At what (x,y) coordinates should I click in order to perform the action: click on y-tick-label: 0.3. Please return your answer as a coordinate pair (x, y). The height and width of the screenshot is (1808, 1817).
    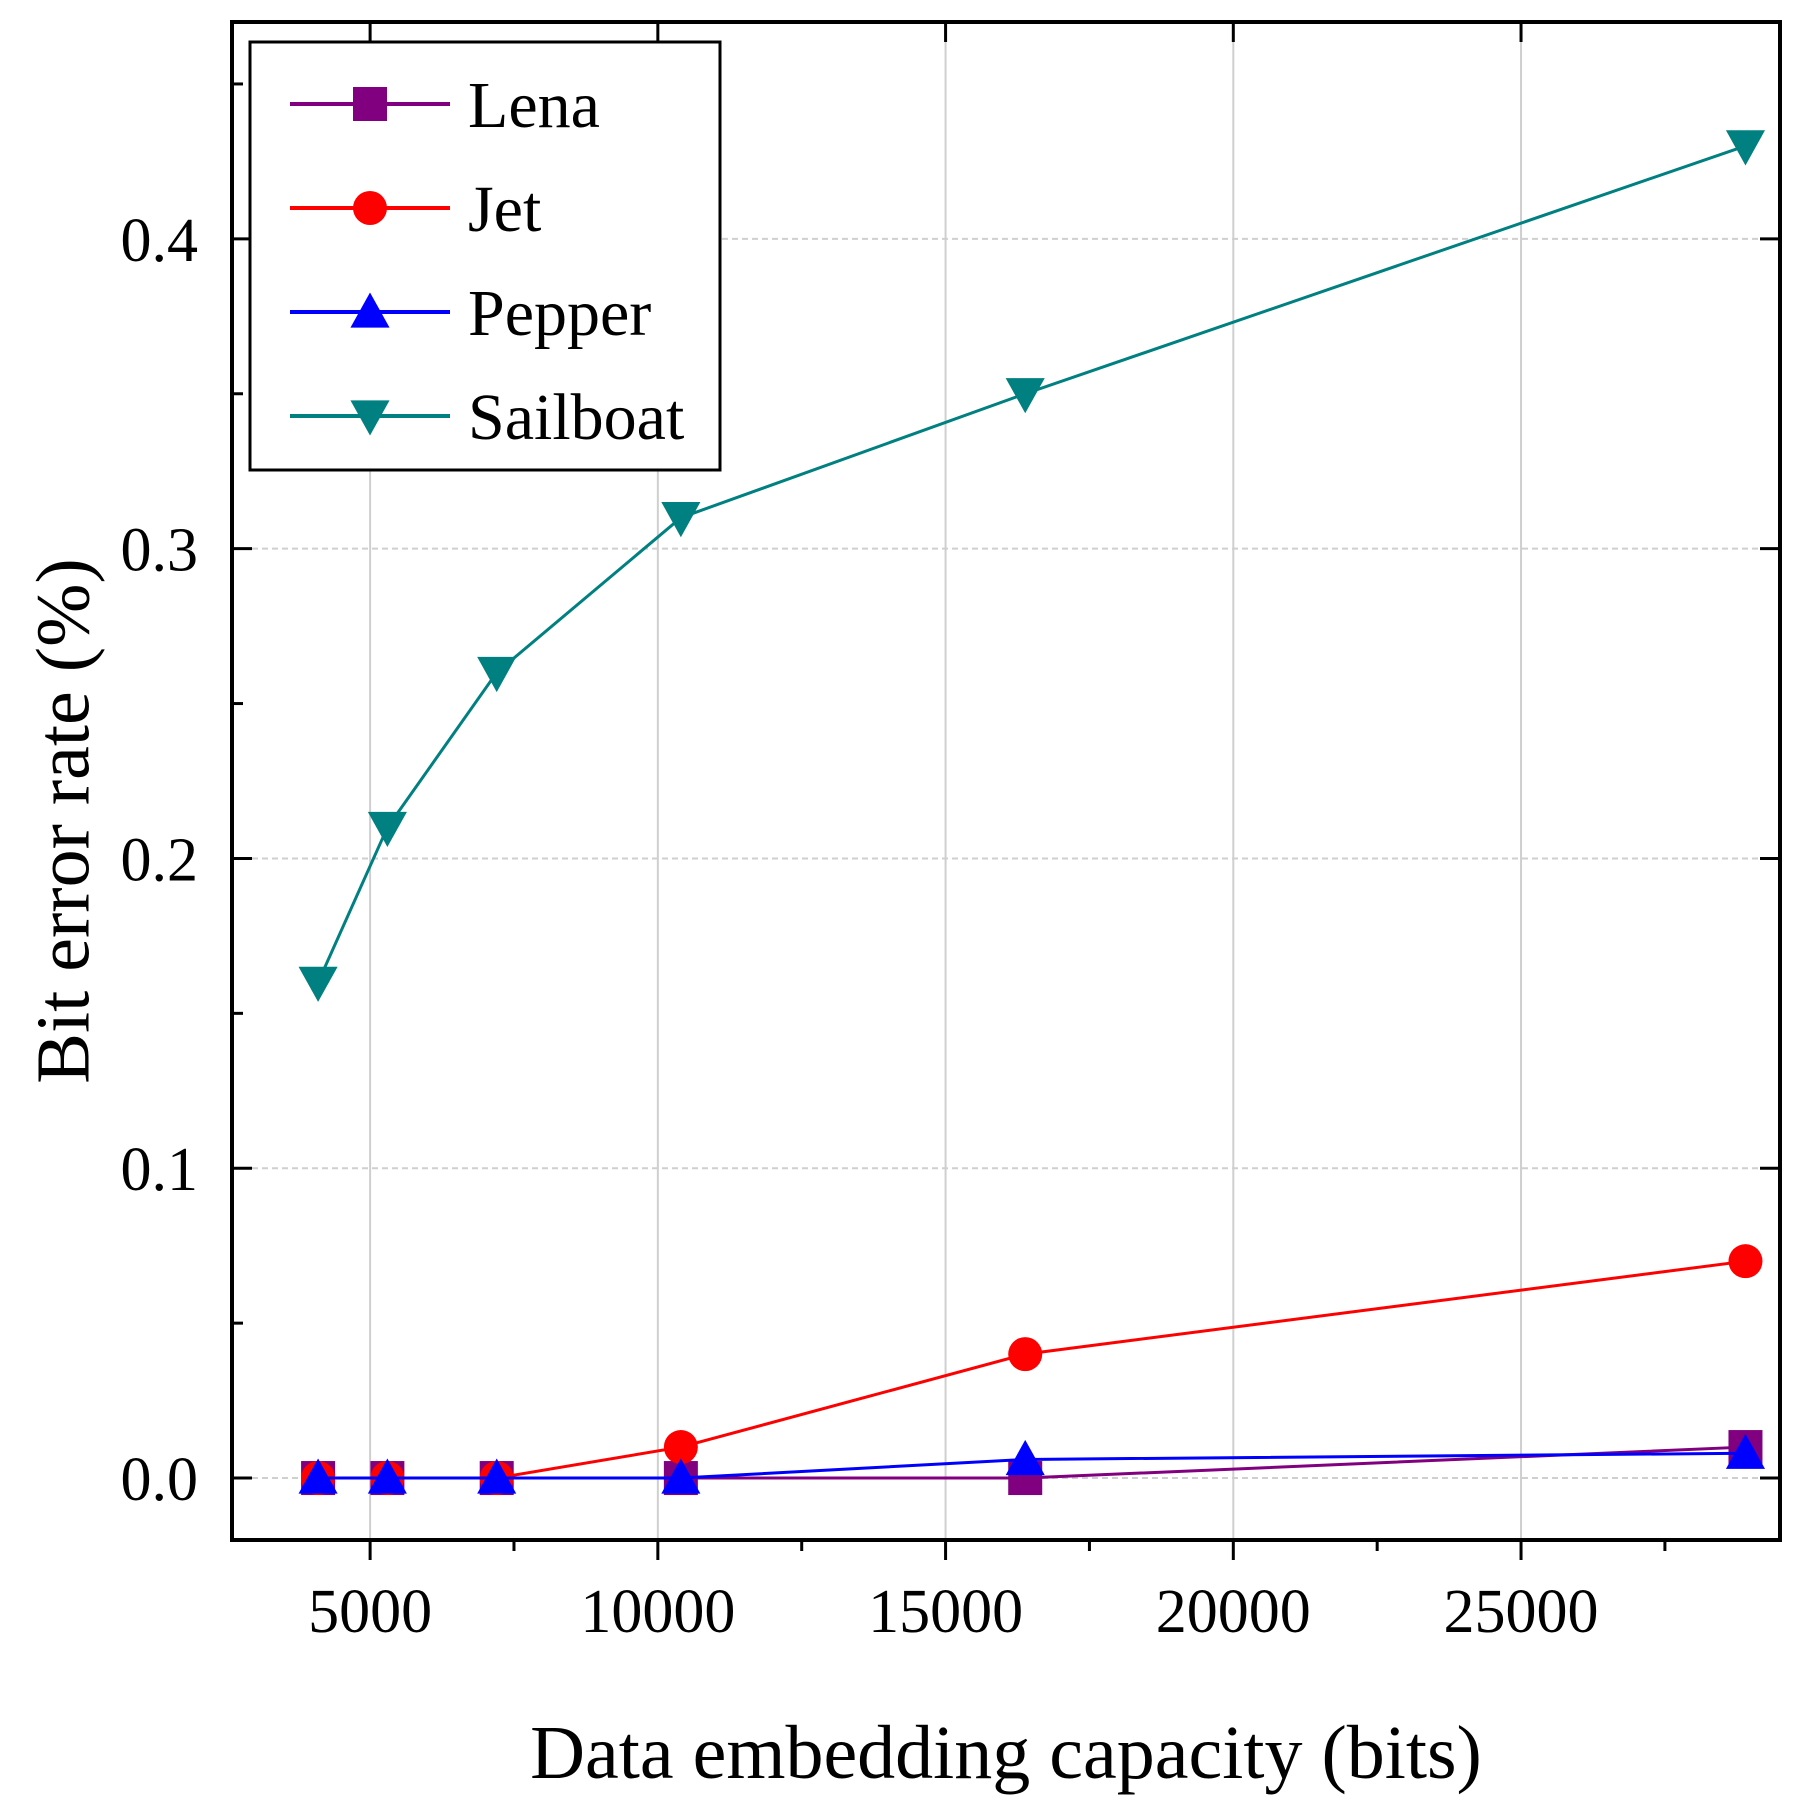
    Looking at the image, I should click on (160, 551).